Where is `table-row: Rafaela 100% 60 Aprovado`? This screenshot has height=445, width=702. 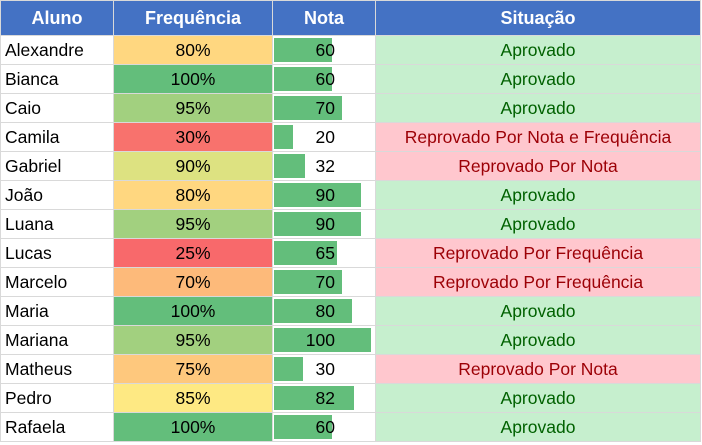 table-row: Rafaela 100% 60 Aprovado is located at coordinates (350, 427).